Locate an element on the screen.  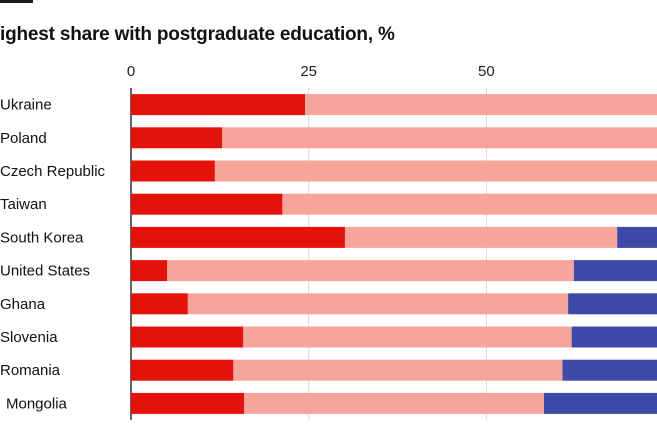
category-label: Czech Republic is located at coordinates (53, 171).